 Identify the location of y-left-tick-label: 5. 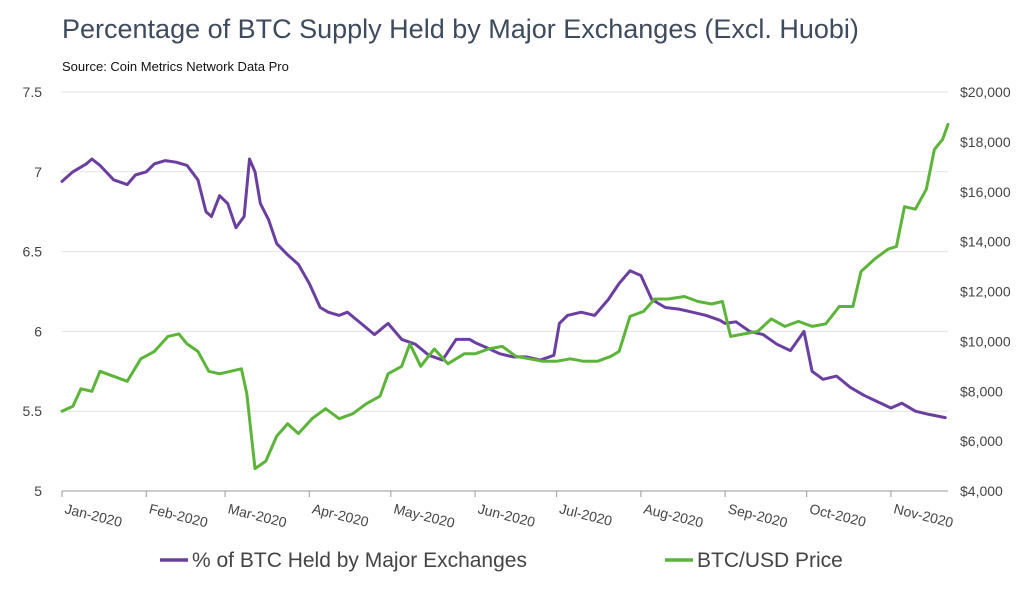
(38, 491).